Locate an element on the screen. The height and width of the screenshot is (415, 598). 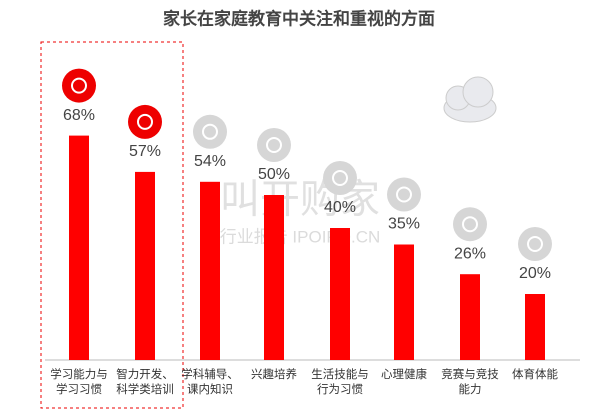
value-label: 26% is located at coordinates (470, 253).